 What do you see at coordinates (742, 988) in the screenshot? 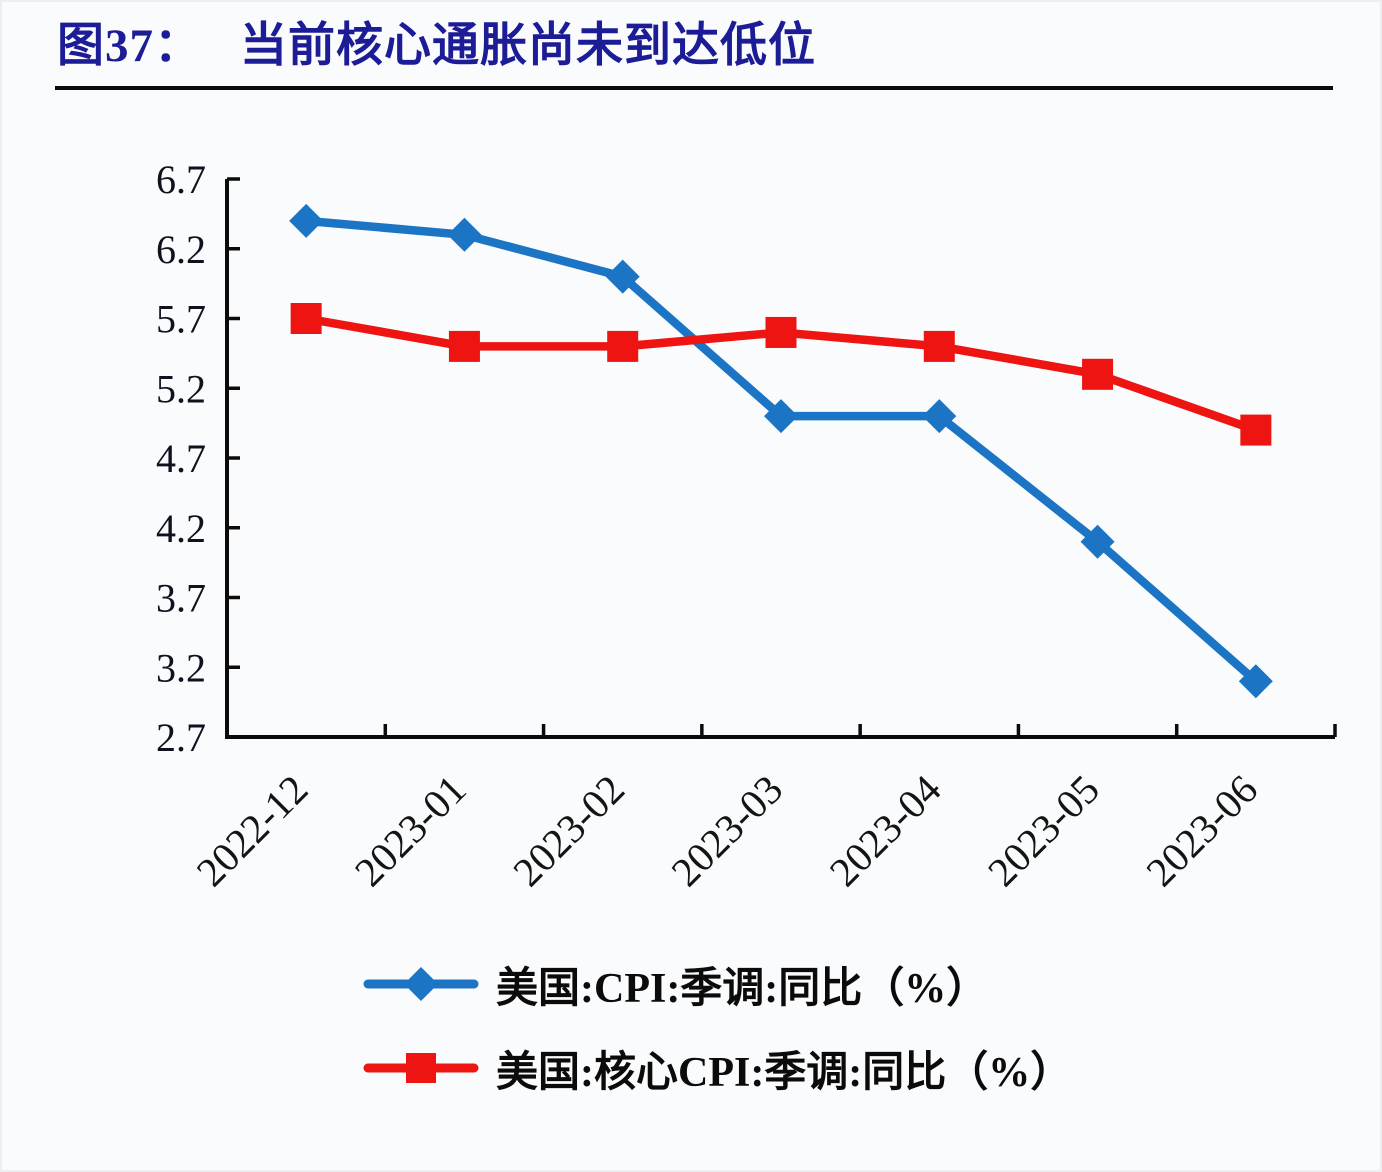
I see `legend-label-cpi: 美国:CPI:季调:同比（%）` at bounding box center [742, 988].